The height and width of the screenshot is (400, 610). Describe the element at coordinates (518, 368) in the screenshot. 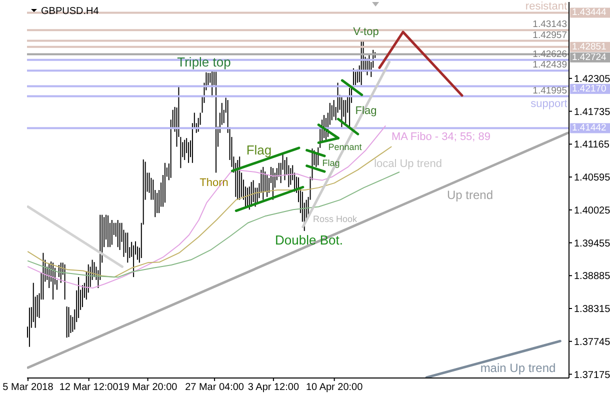

I see `annotation: main Up trend` at that location.